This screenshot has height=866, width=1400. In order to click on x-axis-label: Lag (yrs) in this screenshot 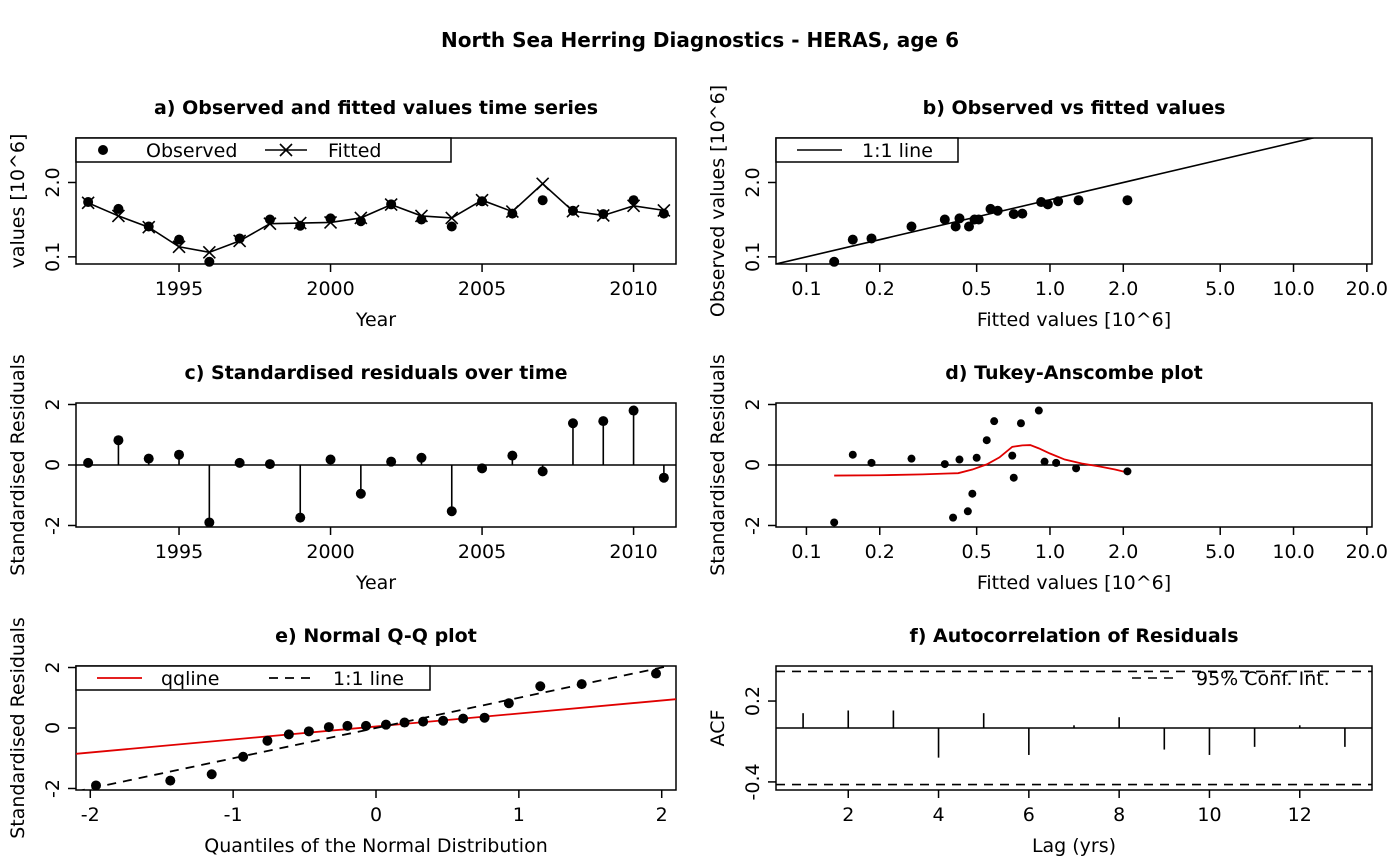, I will do `click(1074, 846)`.